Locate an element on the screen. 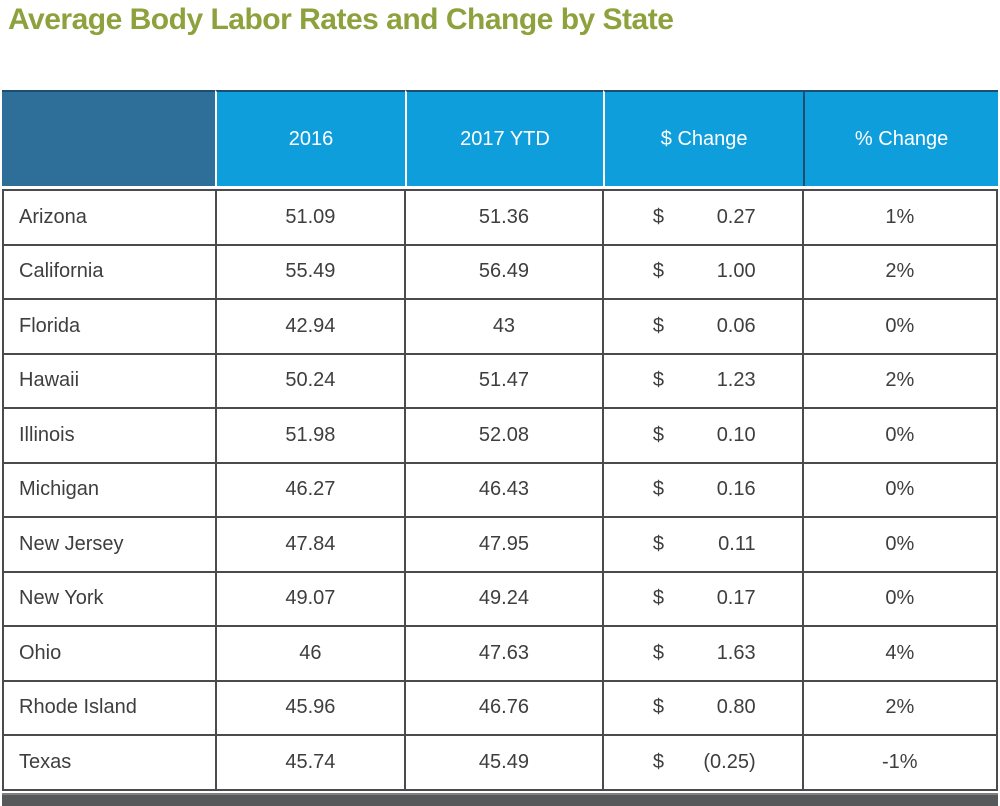  dollar-change-cell: $ 0.27 is located at coordinates (702, 217).